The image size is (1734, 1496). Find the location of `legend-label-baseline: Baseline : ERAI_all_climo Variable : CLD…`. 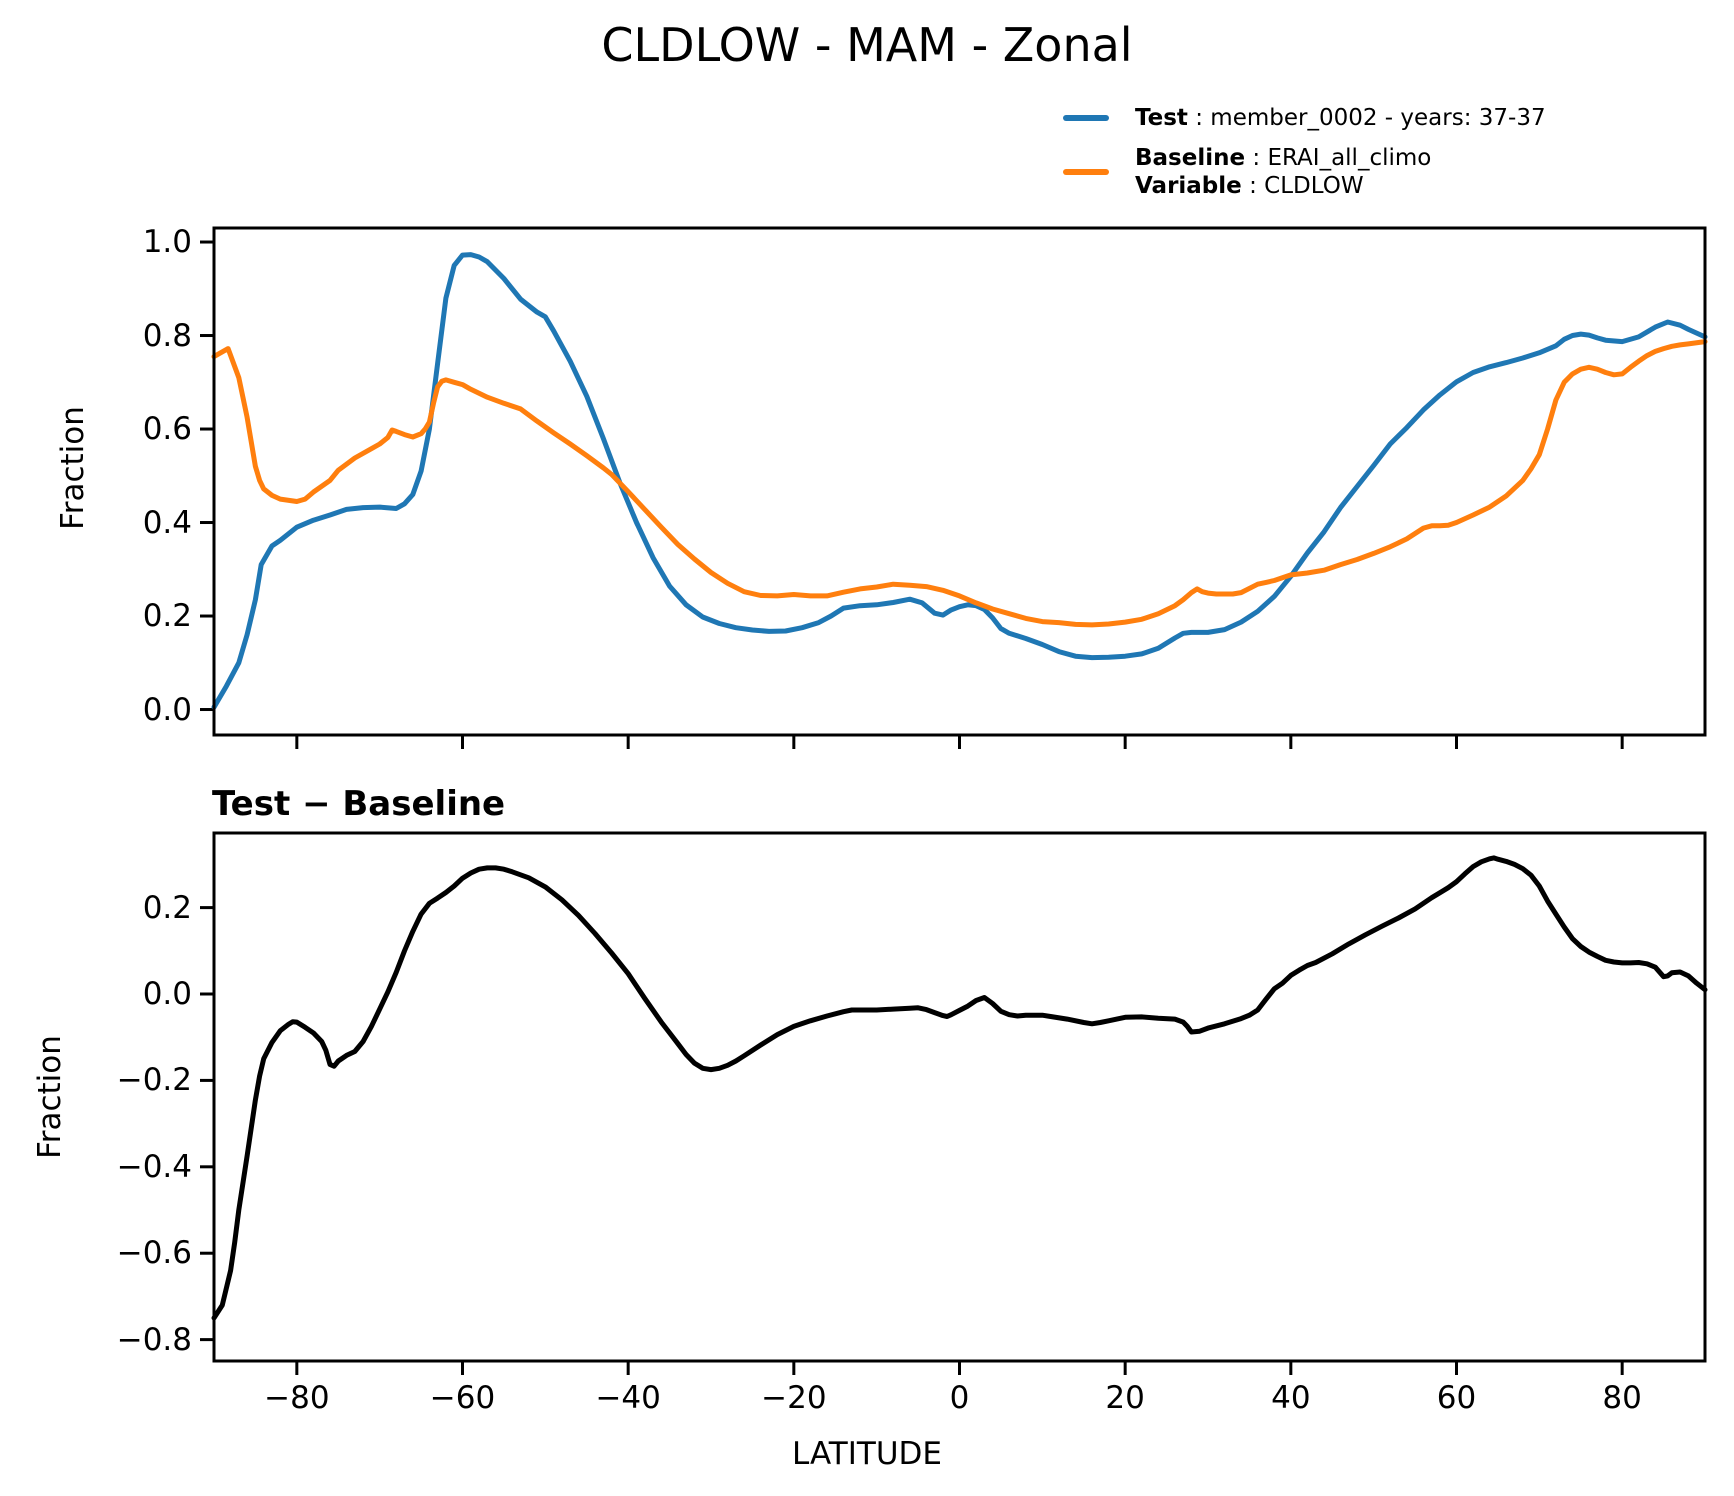

legend-label-baseline: Baseline : ERAI_all_climo Variable : CLD… is located at coordinates (1283, 172).